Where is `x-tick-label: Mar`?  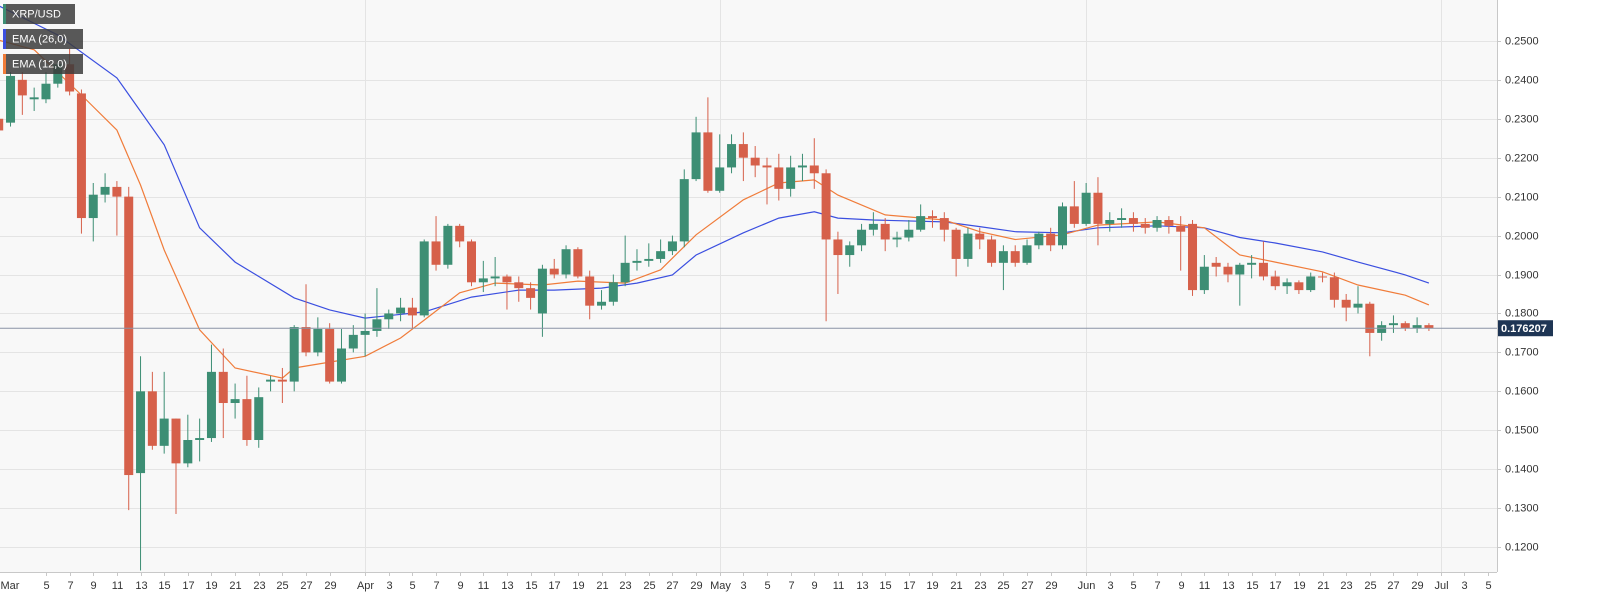
x-tick-label: Mar is located at coordinates (10, 586).